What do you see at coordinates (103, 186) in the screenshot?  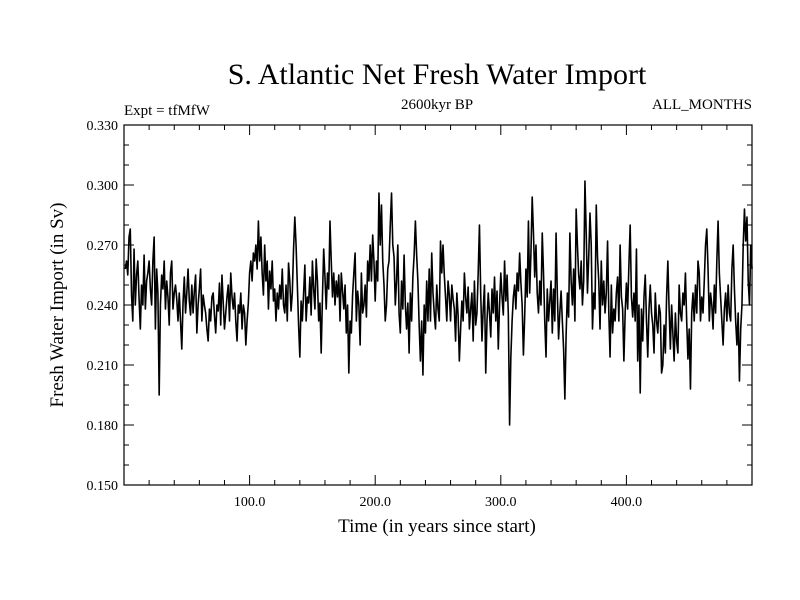 I see `y-tick-label: 0.300` at bounding box center [103, 186].